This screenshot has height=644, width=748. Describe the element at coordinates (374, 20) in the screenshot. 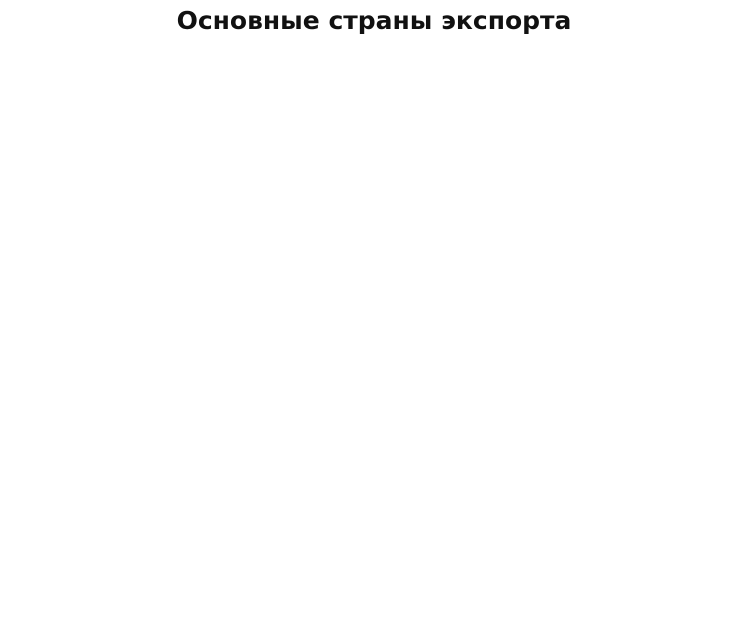

I see `chart-title: Основные страны экспорта` at that location.